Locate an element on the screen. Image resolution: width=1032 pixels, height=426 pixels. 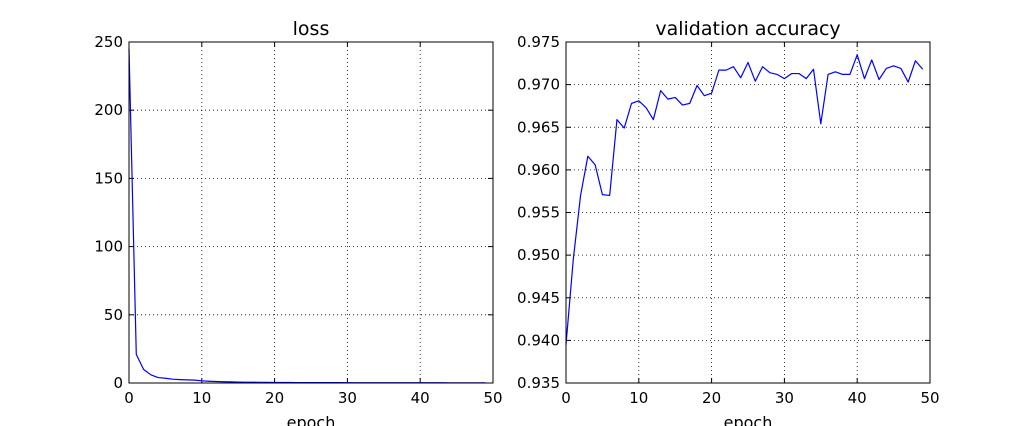
y-tick-label: 100 is located at coordinates (108, 247).